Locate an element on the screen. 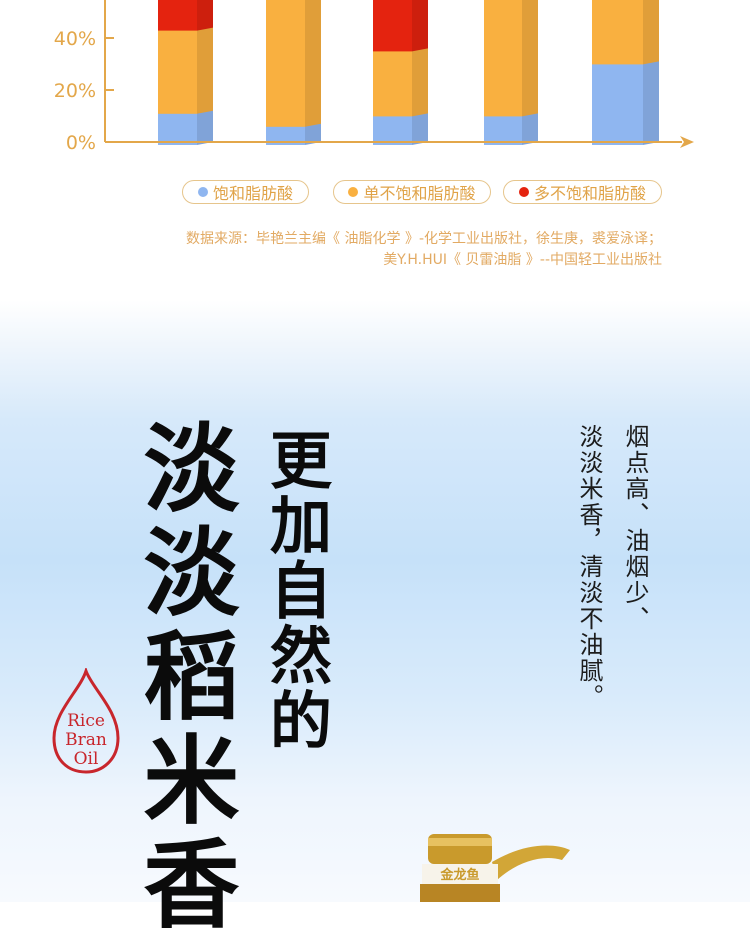  y-tick-label: 0% is located at coordinates (81, 143).